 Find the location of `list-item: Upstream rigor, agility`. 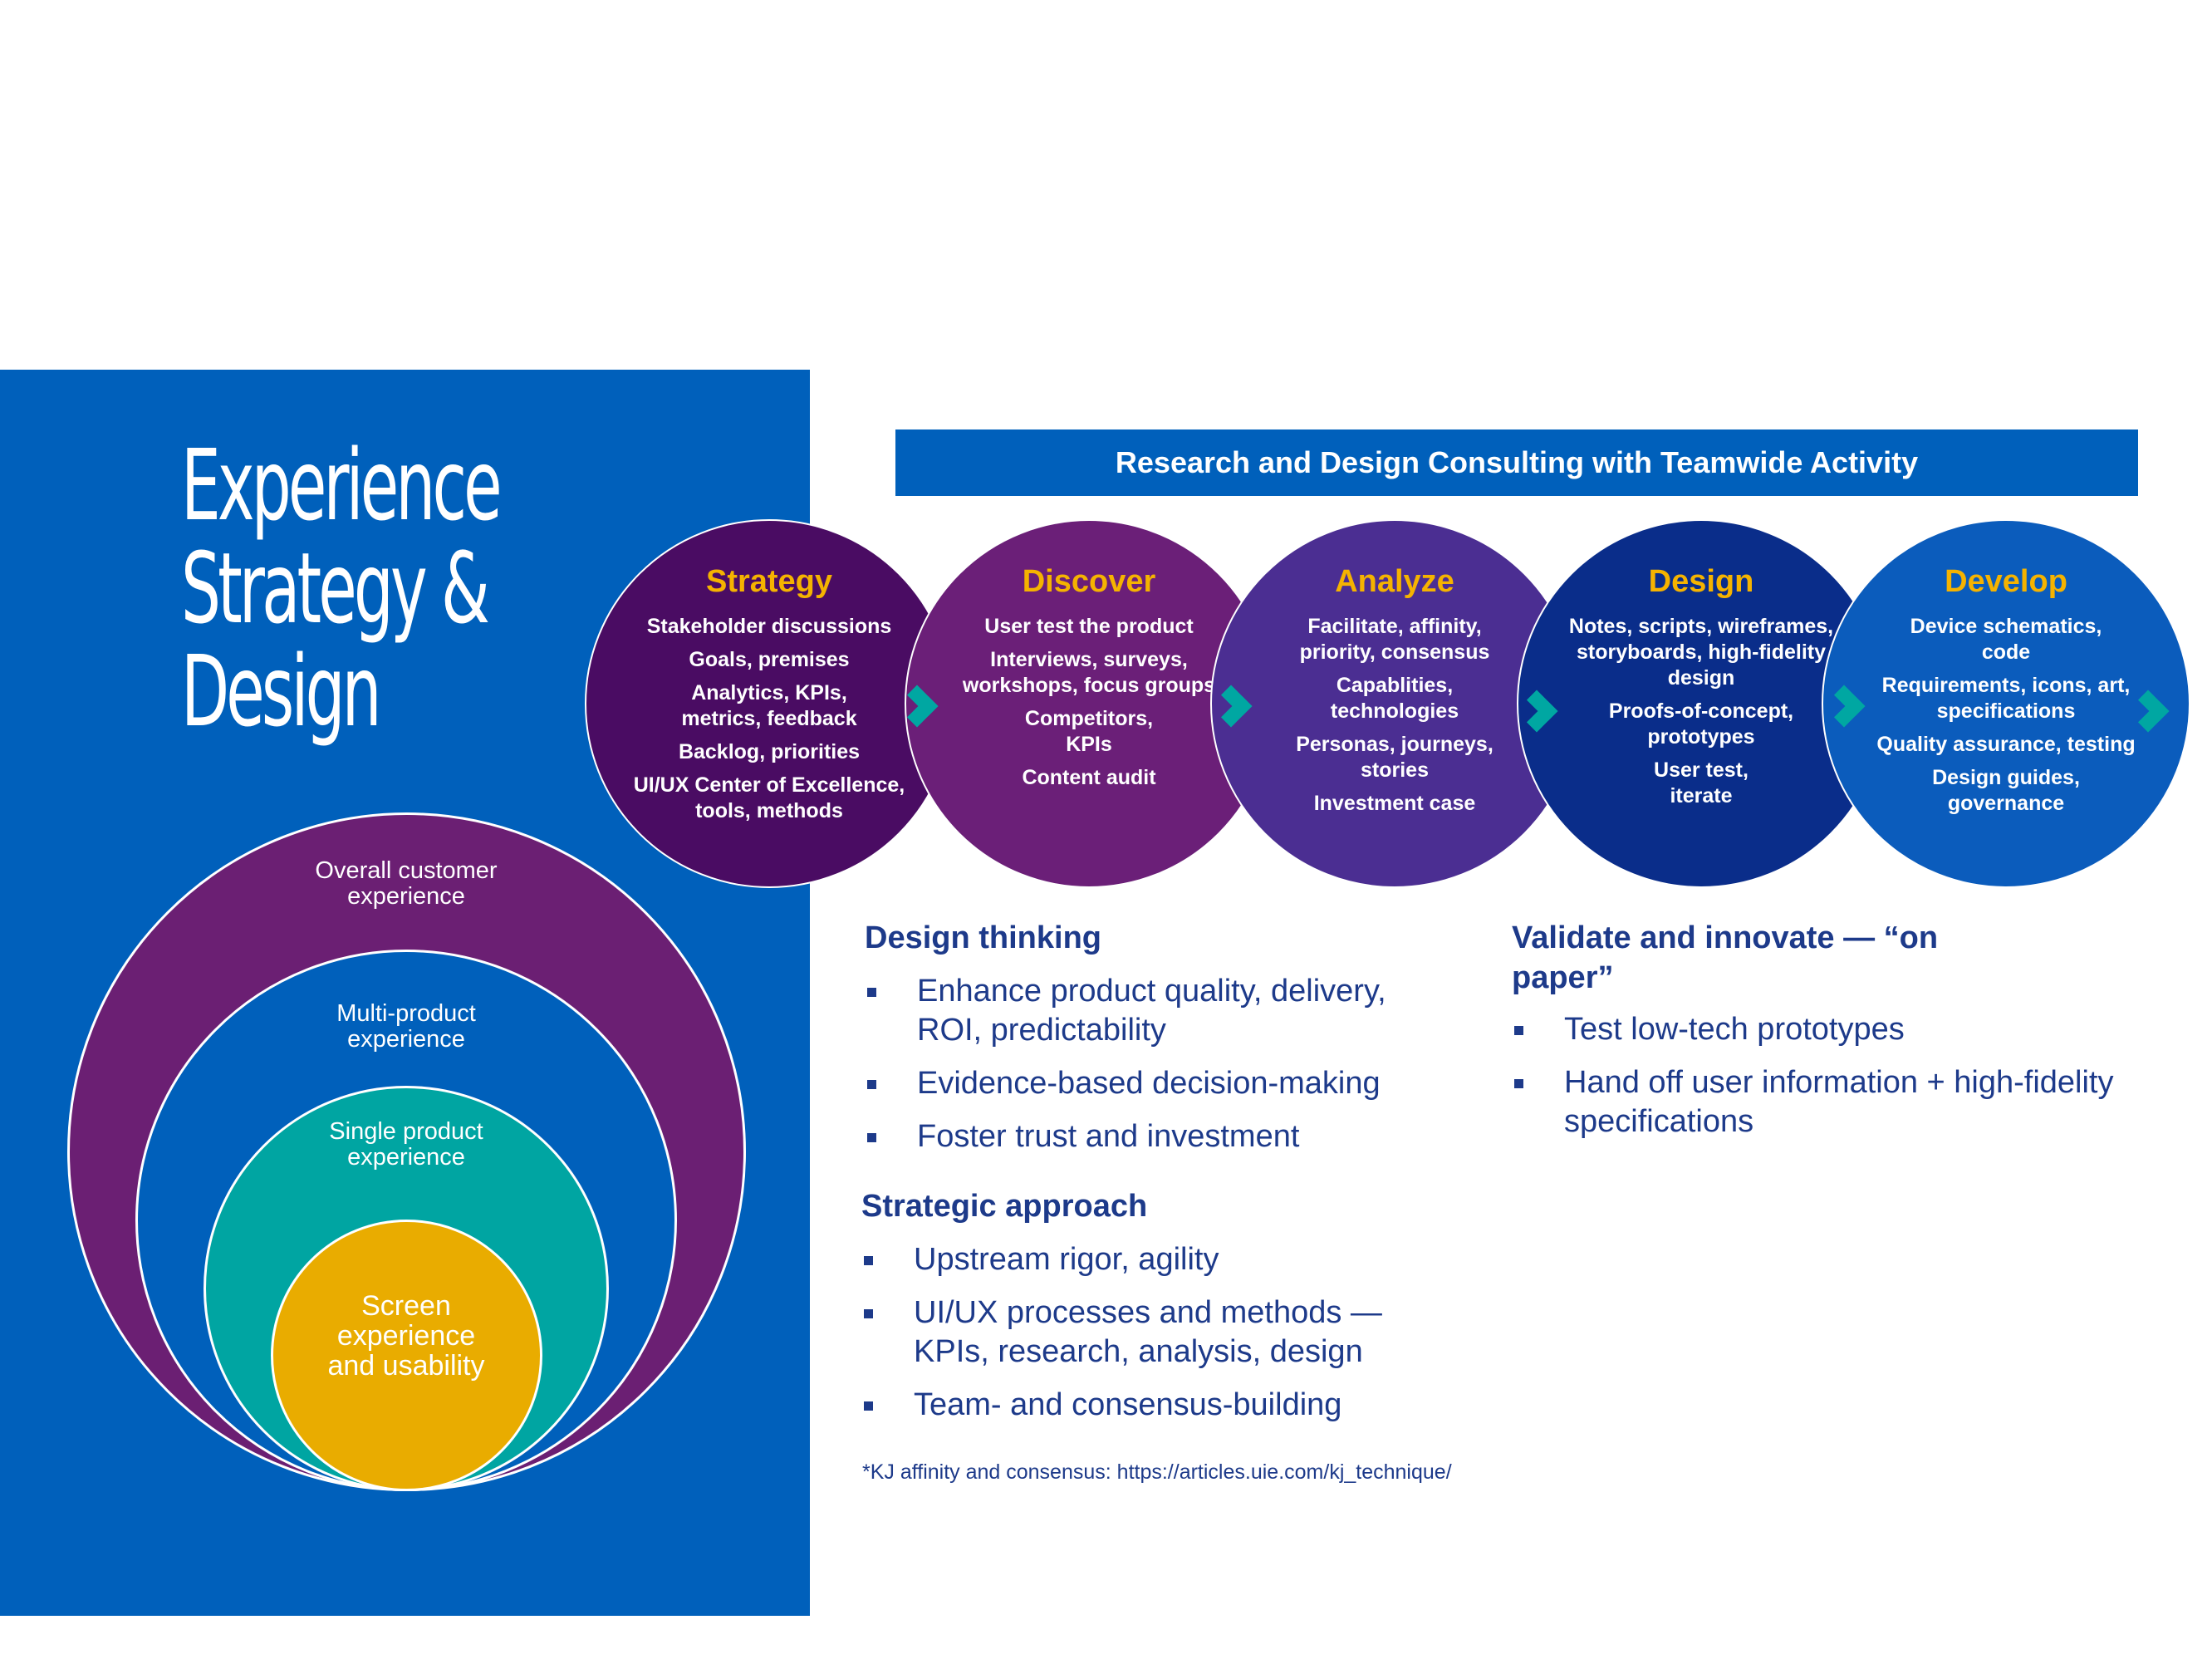

list-item: Upstream rigor, agility is located at coordinates (1152, 1259).